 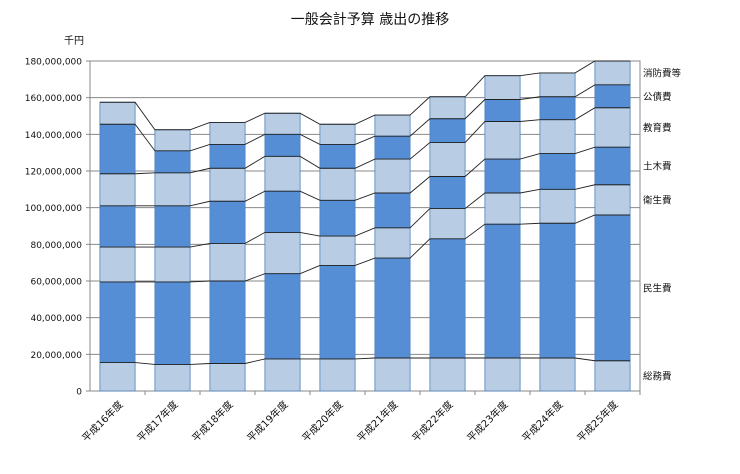 What do you see at coordinates (56, 319) in the screenshot?
I see `y-tick-label: 40,000,000` at bounding box center [56, 319].